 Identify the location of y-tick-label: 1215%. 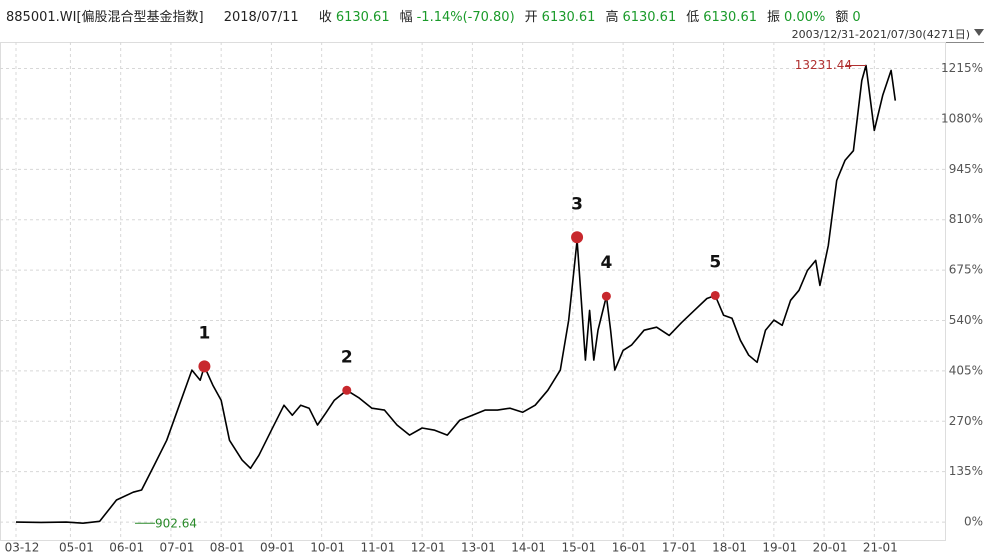
(962, 68).